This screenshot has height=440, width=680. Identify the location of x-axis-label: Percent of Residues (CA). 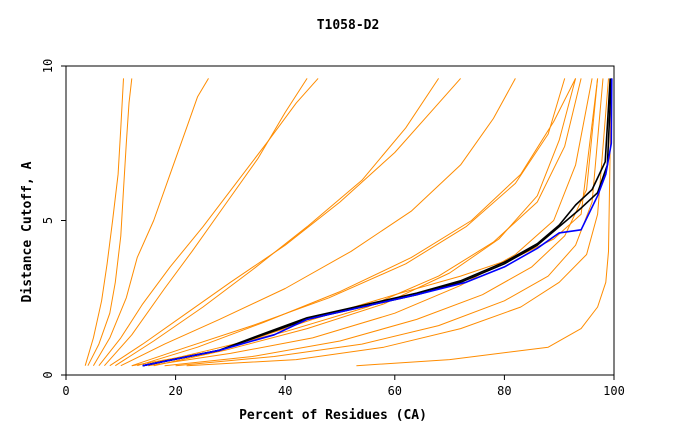
(333, 415).